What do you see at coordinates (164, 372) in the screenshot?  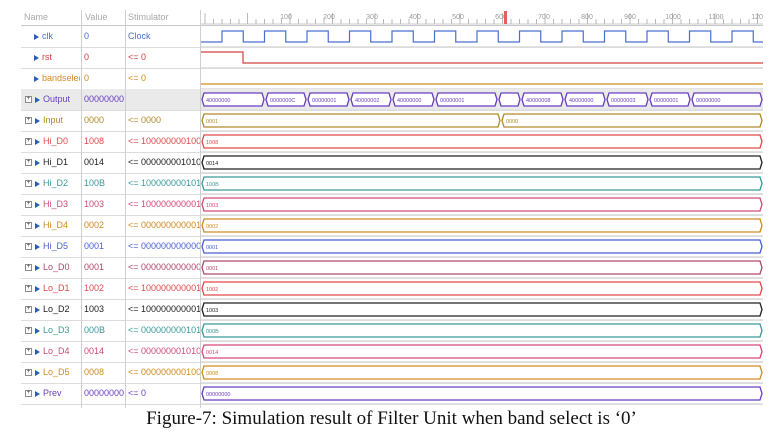 I see `signal-stimulator: <= 0000000001000` at bounding box center [164, 372].